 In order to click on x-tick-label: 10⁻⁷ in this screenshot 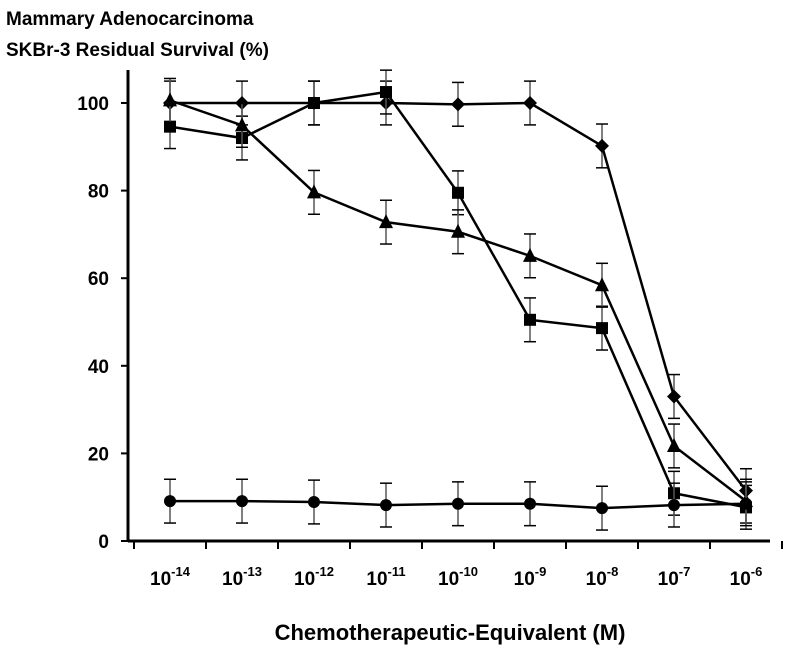, I will do `click(674, 577)`.